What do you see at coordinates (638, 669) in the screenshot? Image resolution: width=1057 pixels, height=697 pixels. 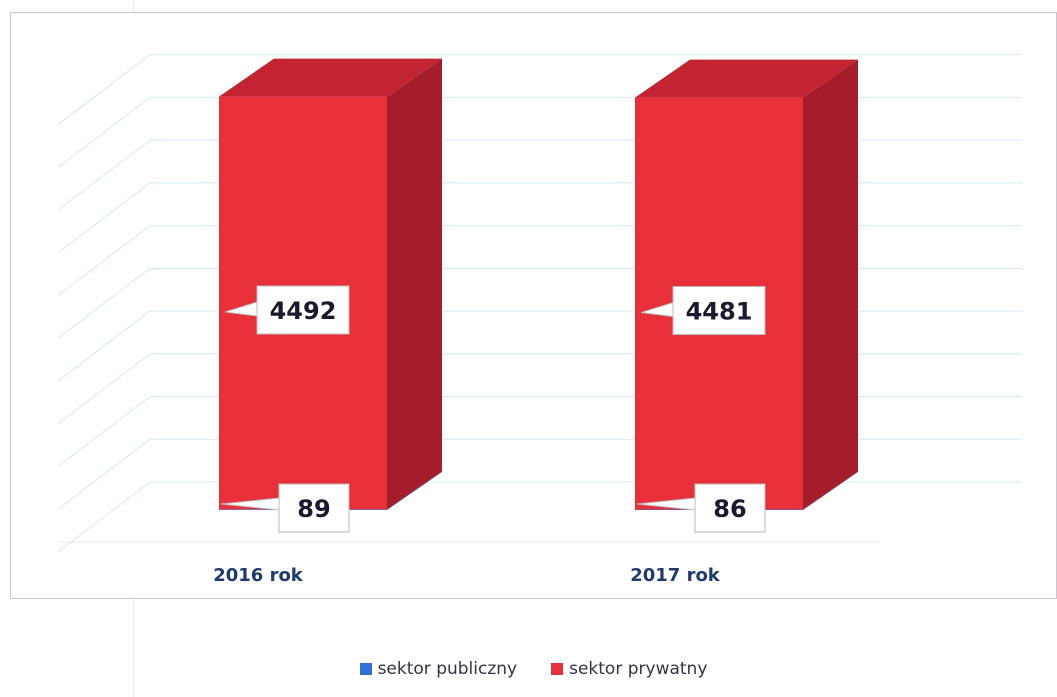 I see `legend-label-private: sektor prywatny` at bounding box center [638, 669].